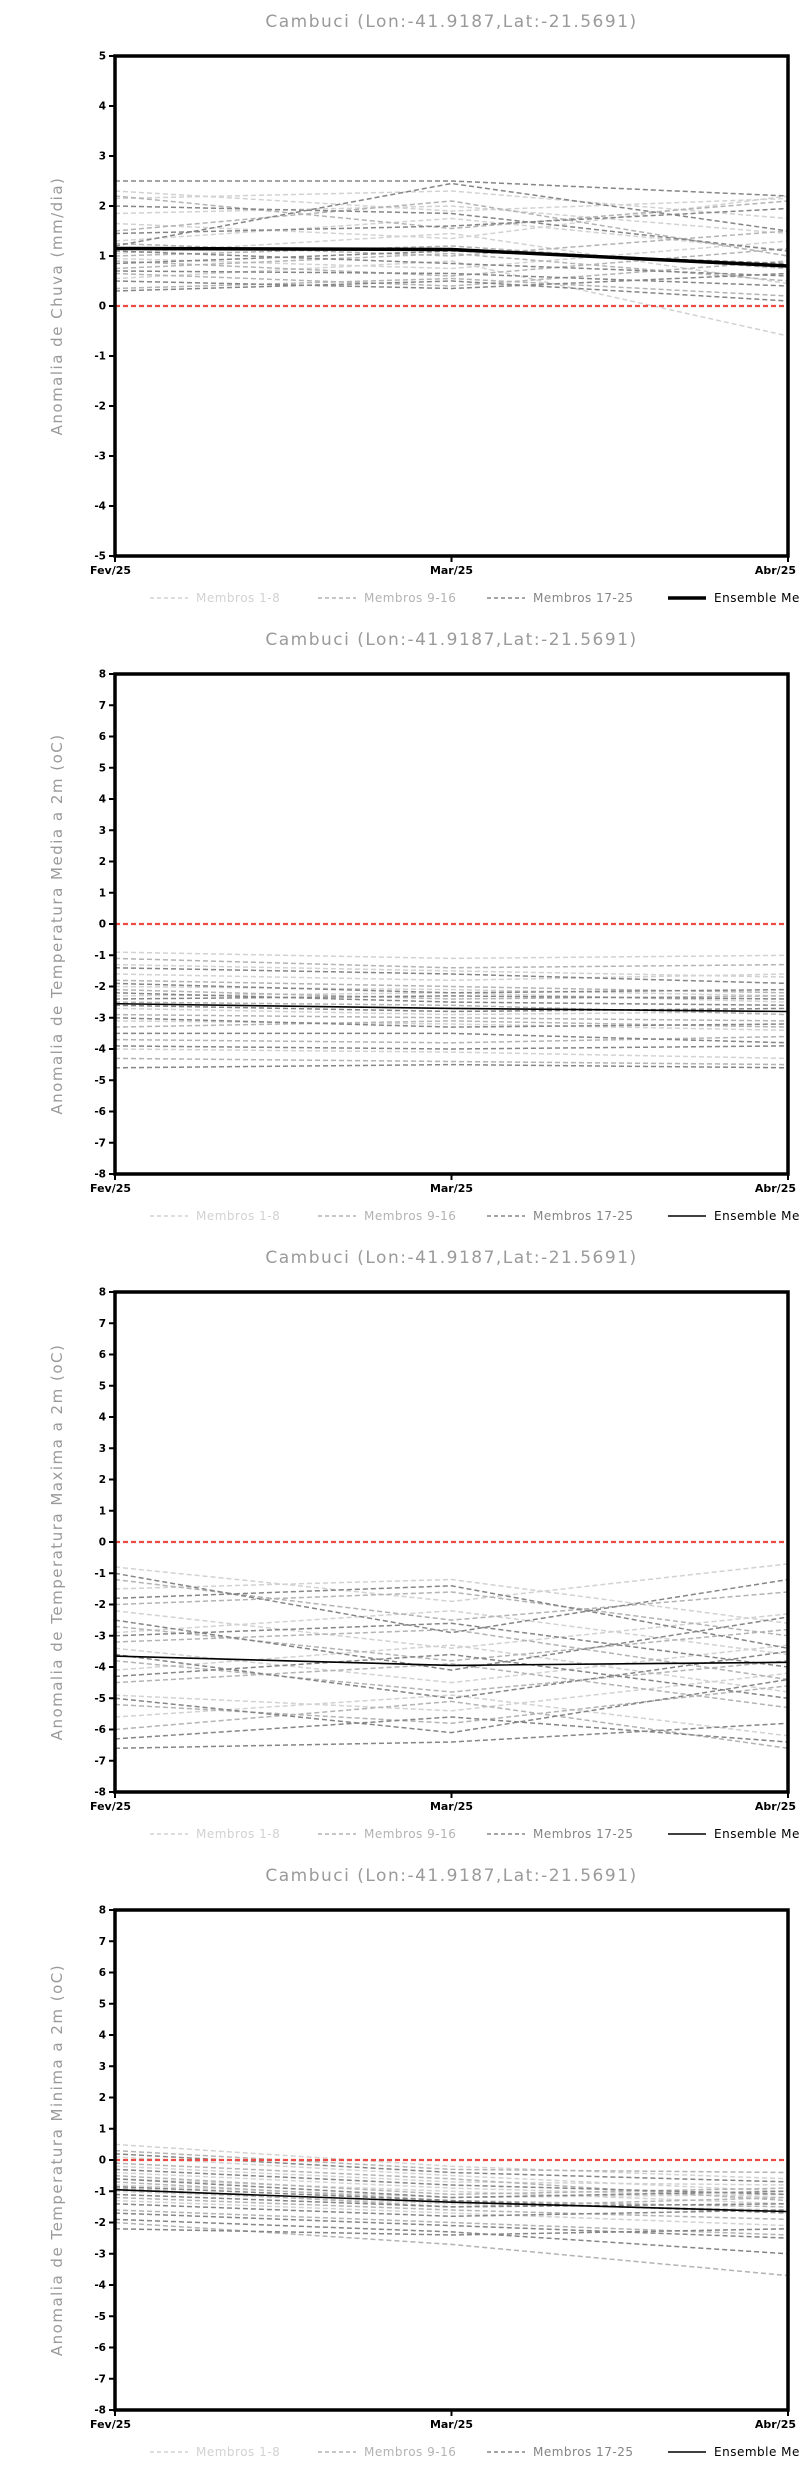  What do you see at coordinates (102, 675) in the screenshot?
I see `y-tick-label: 8` at bounding box center [102, 675].